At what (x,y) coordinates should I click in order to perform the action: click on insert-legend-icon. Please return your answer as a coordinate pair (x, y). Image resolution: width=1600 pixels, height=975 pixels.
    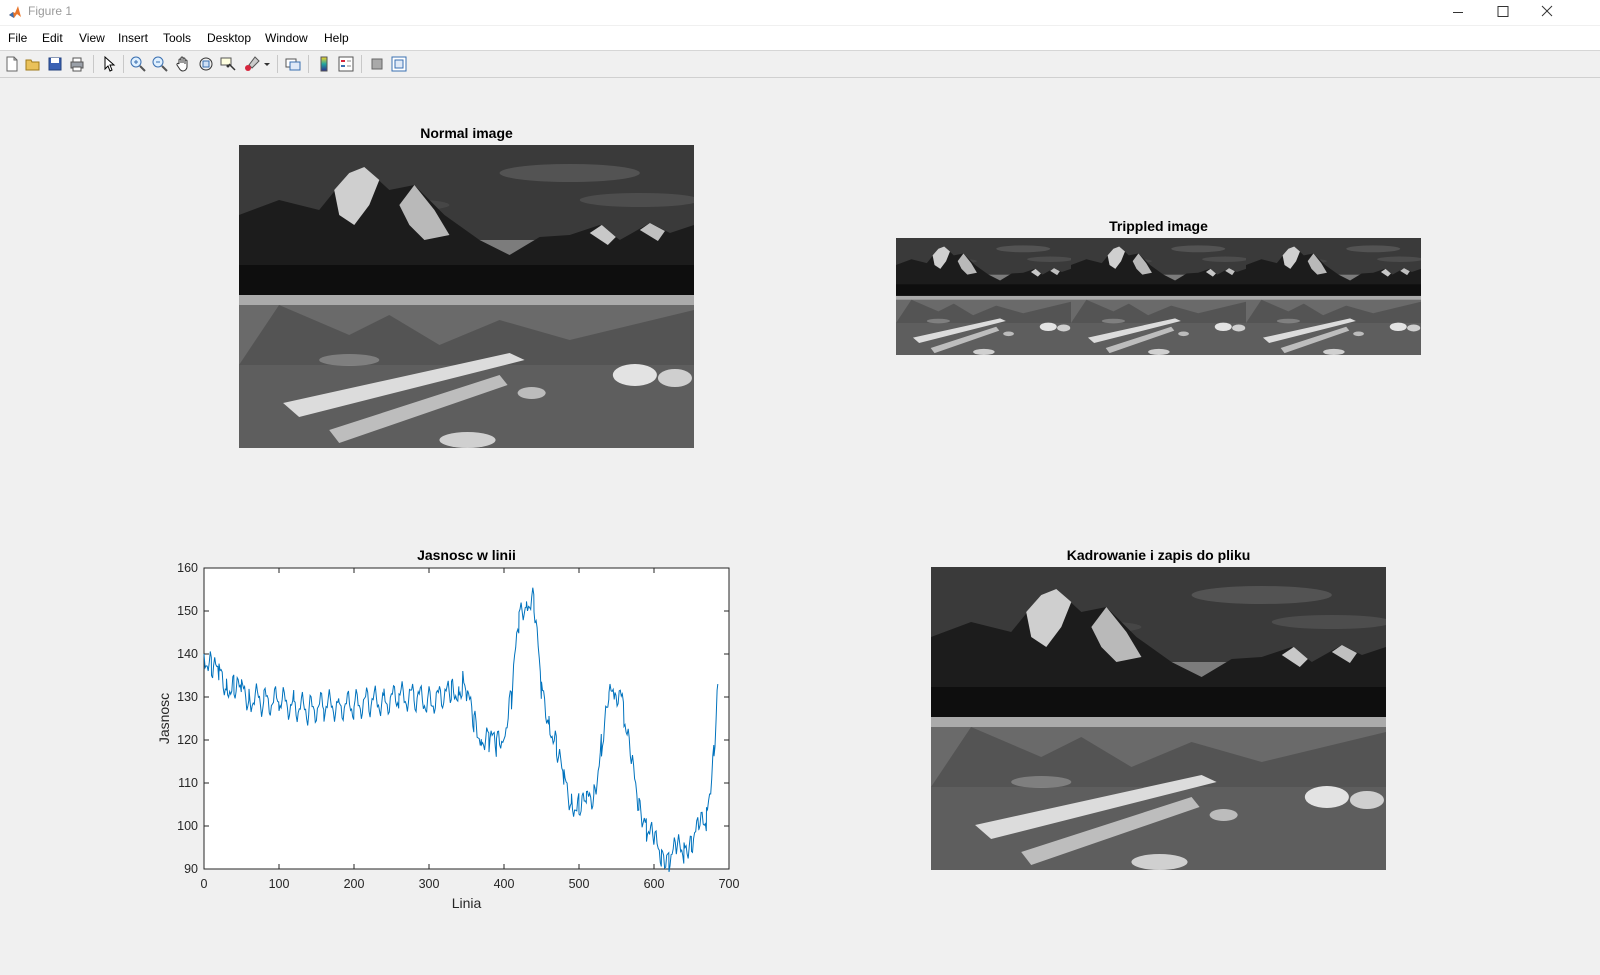
    Looking at the image, I should click on (346, 64).